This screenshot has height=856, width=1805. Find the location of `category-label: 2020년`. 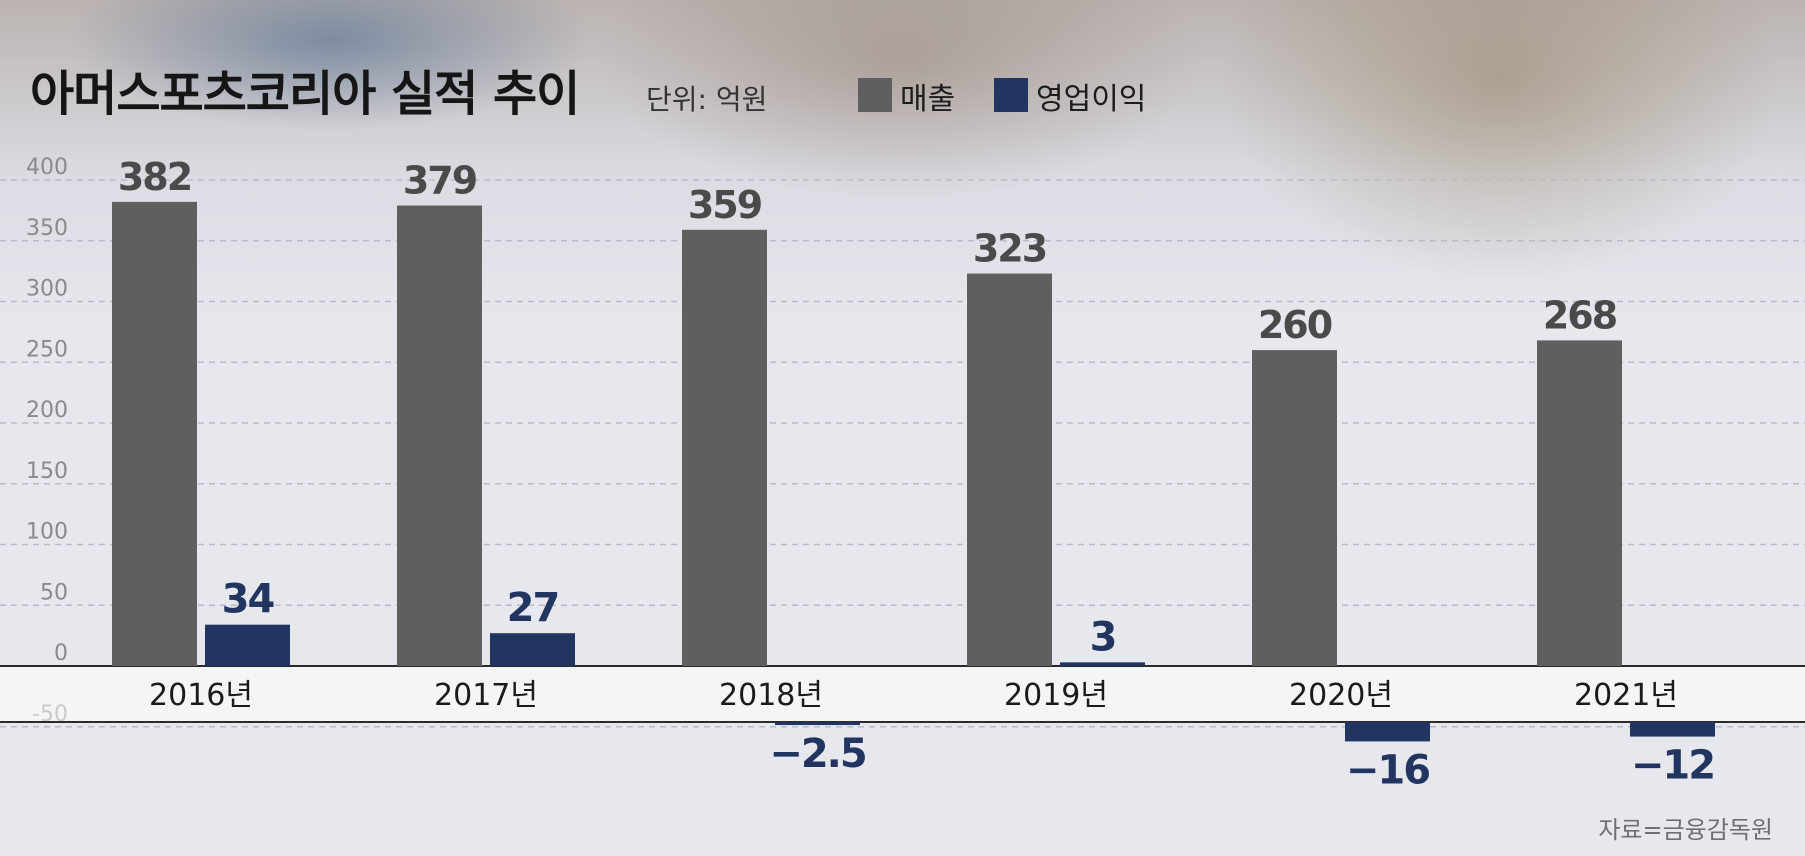

category-label: 2020년 is located at coordinates (1341, 695).